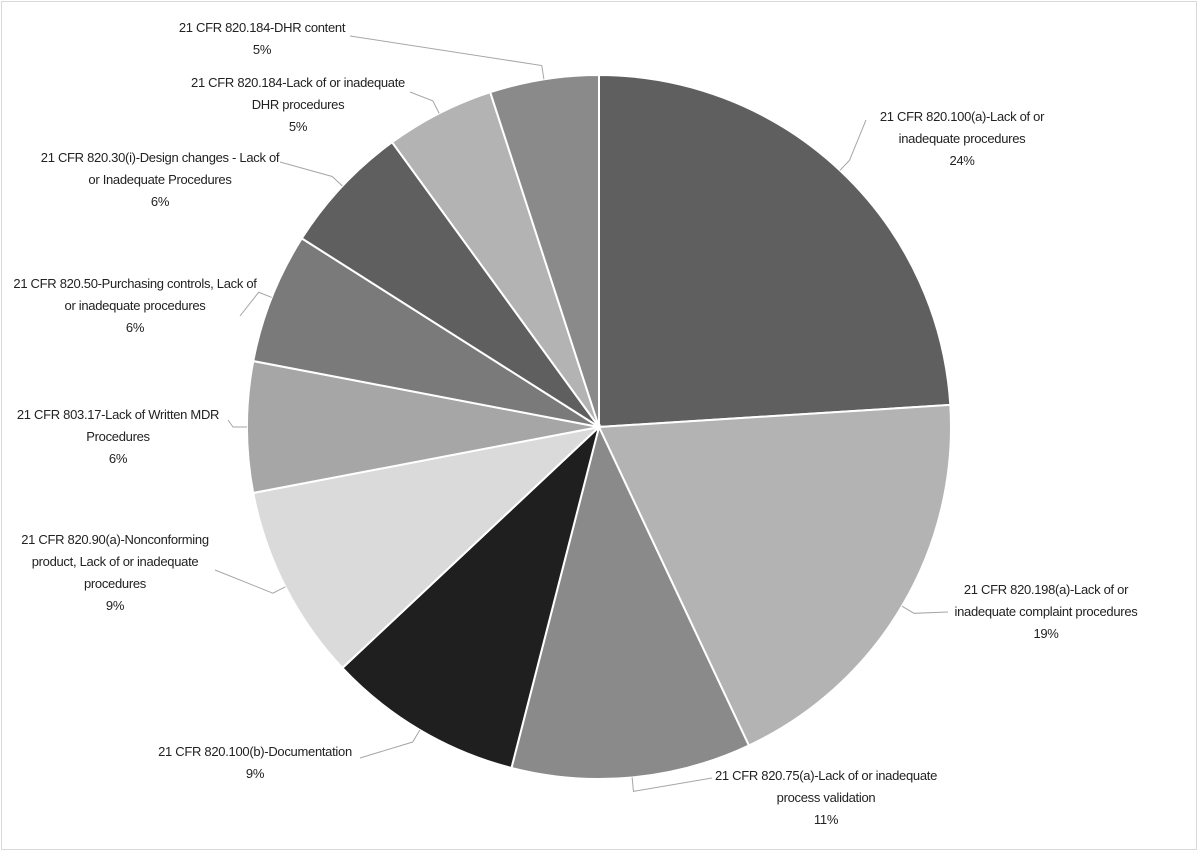  What do you see at coordinates (255, 751) in the screenshot?
I see `data-label-name: 21 CFR 820.100(b)-Documentation` at bounding box center [255, 751].